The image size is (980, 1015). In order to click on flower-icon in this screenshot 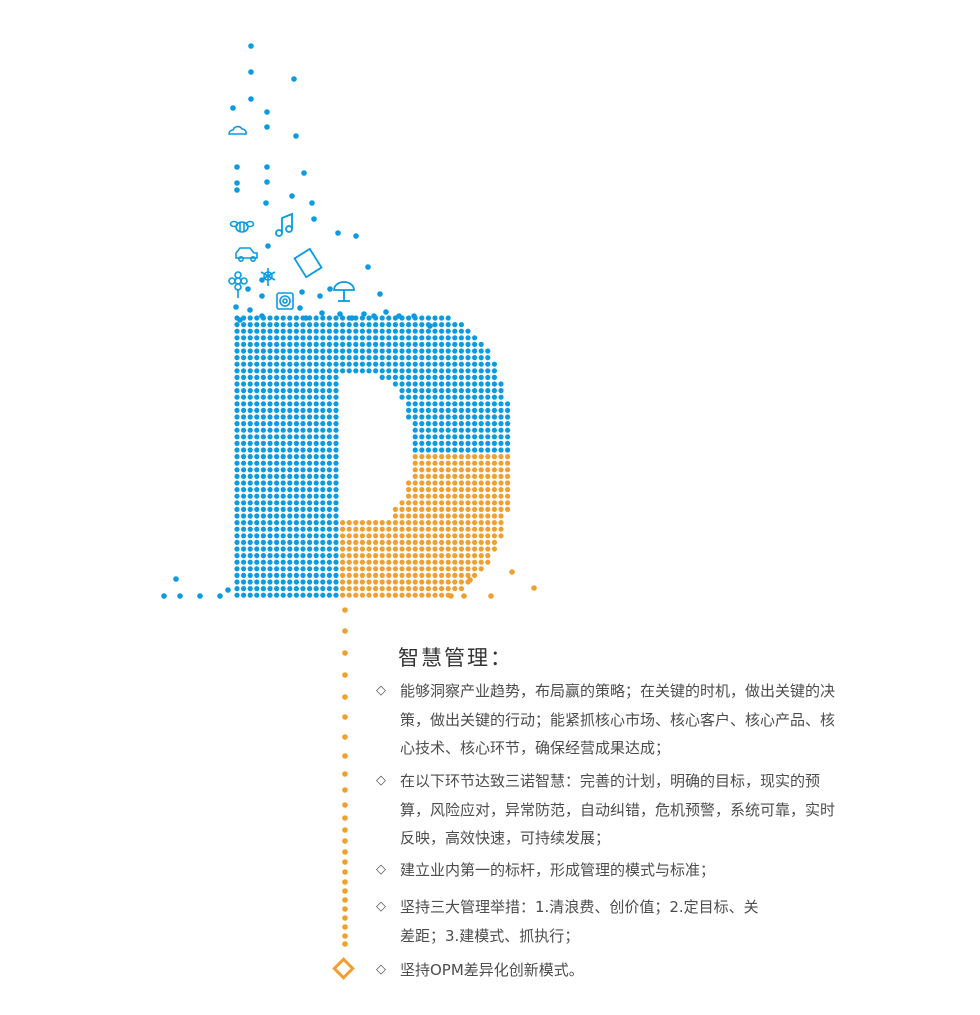, I will do `click(238, 284)`.